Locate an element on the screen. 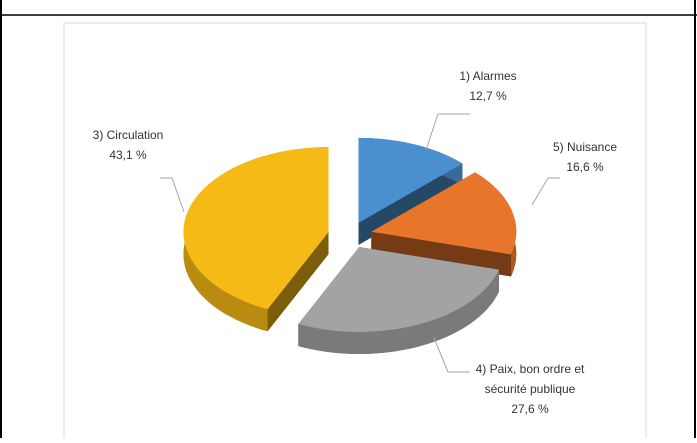 Image resolution: width=697 pixels, height=443 pixels. slice-value-label: 27,6 % is located at coordinates (530, 409).